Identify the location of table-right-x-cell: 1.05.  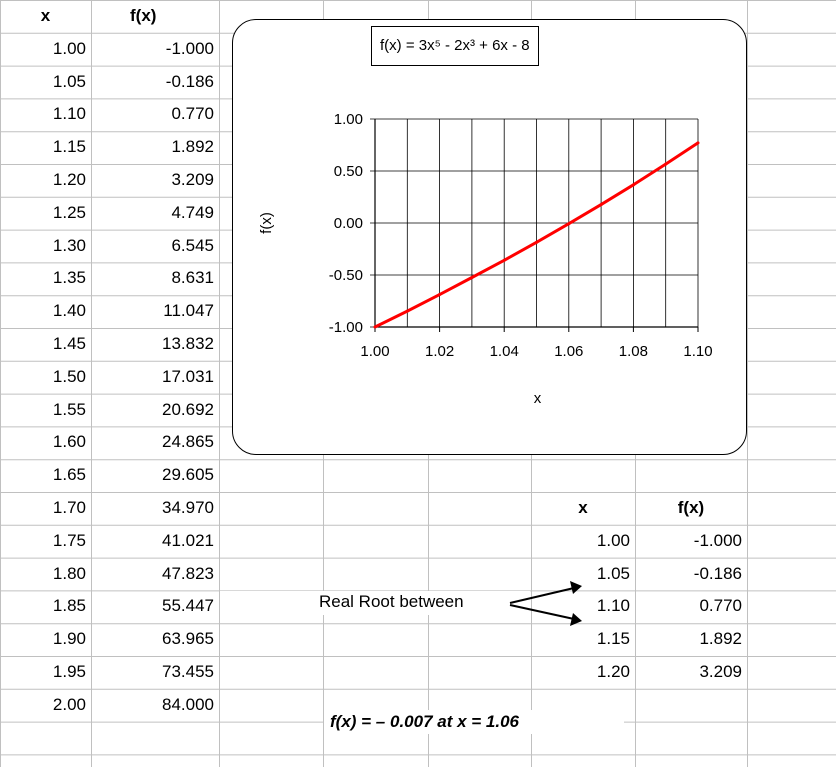
(613, 573).